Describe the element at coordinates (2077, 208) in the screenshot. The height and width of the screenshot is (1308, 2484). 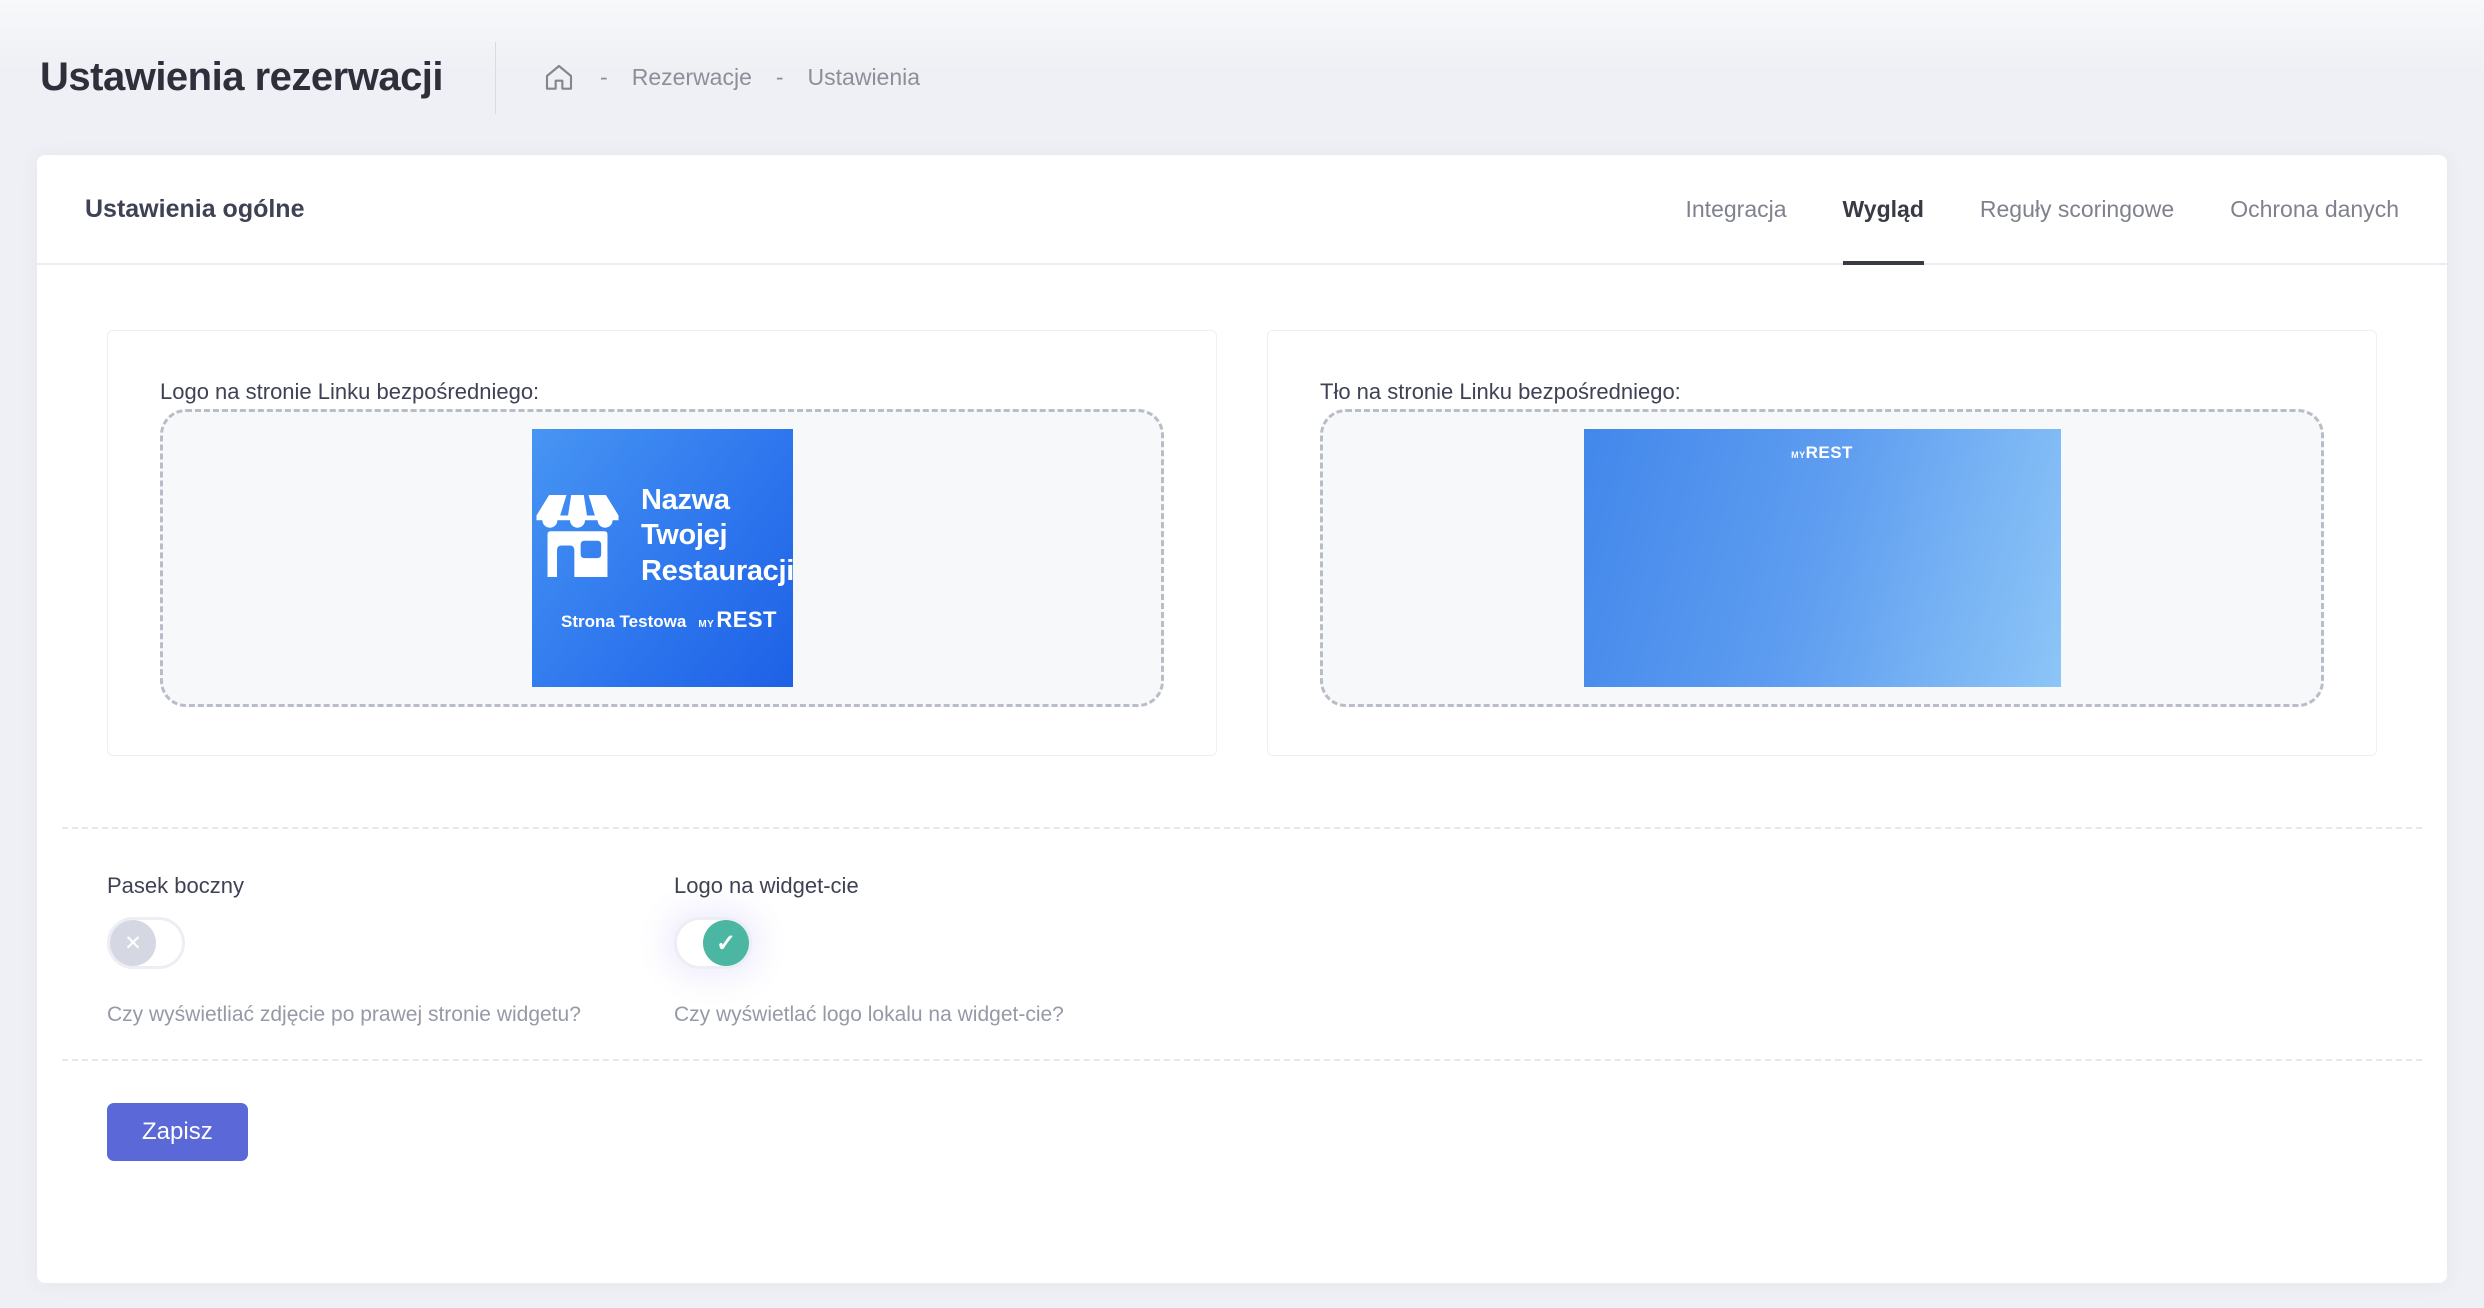
I see `tab-reguly-scoringowe: Reguły scoringowe` at that location.